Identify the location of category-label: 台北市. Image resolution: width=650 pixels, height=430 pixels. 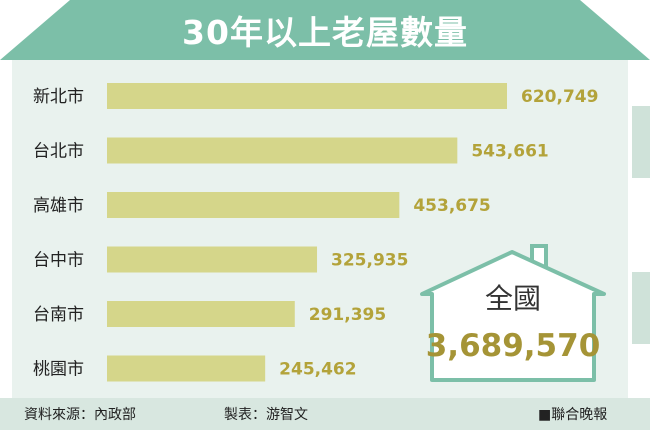
(58, 152).